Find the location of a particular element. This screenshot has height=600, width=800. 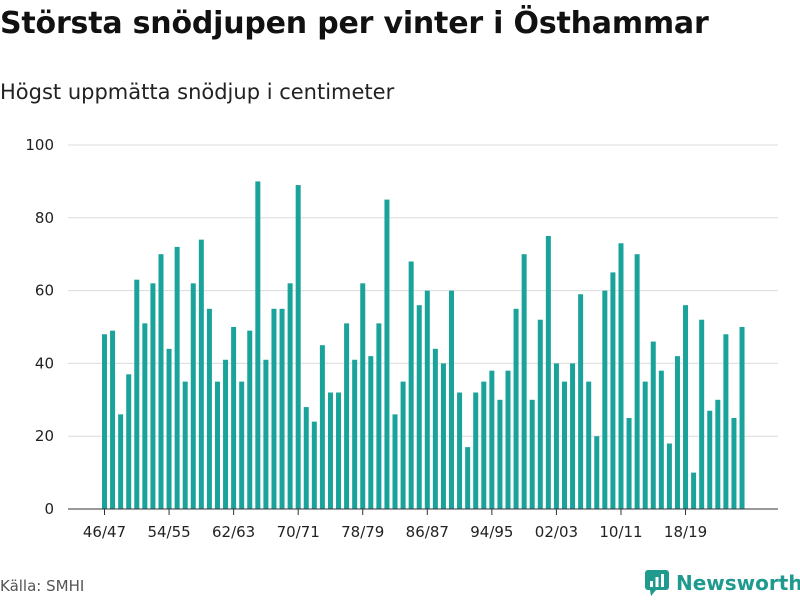

brand-logo: Newsworthy is located at coordinates (722, 583).